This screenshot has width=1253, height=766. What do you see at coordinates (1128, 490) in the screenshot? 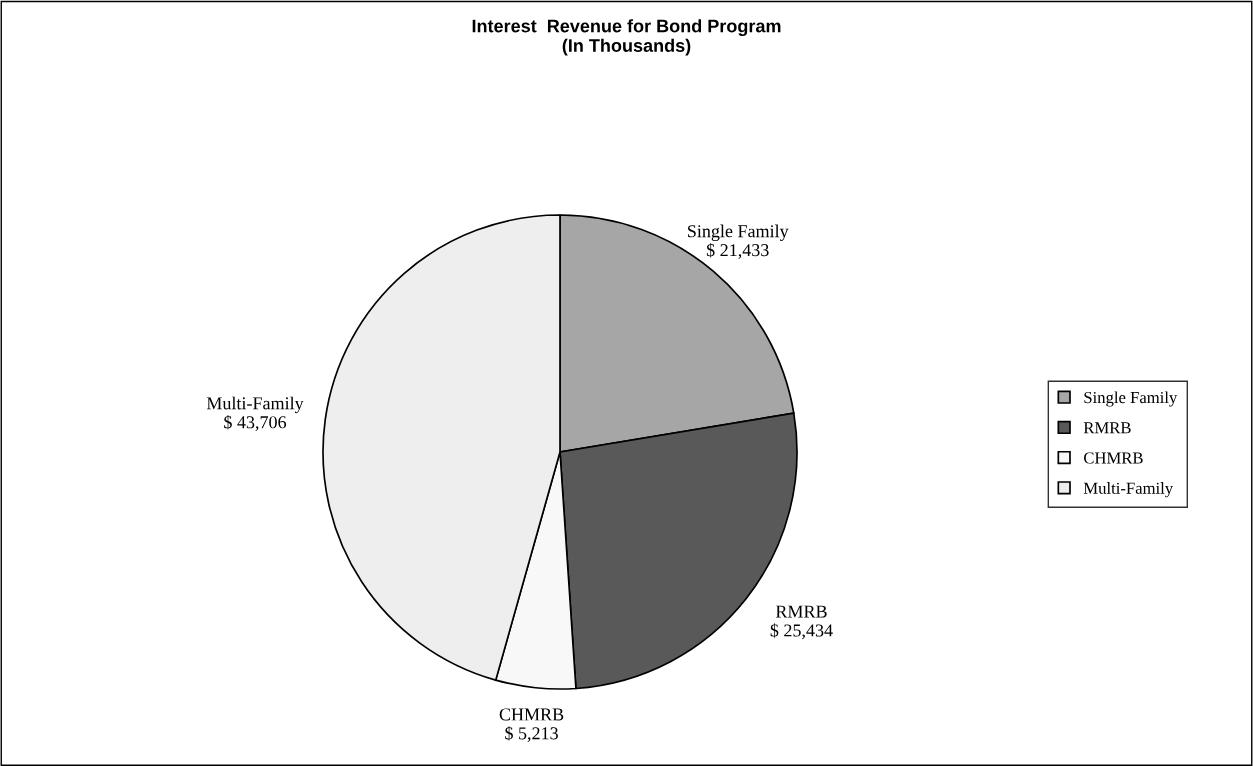
I see `legend-label: Multi-Family` at bounding box center [1128, 490].